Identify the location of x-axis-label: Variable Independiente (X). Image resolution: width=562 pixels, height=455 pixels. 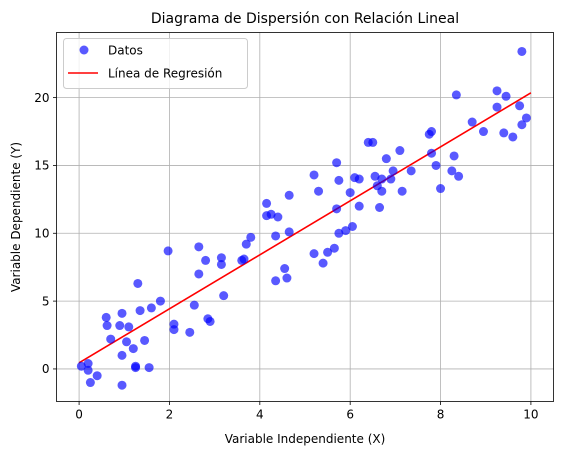
(305, 439).